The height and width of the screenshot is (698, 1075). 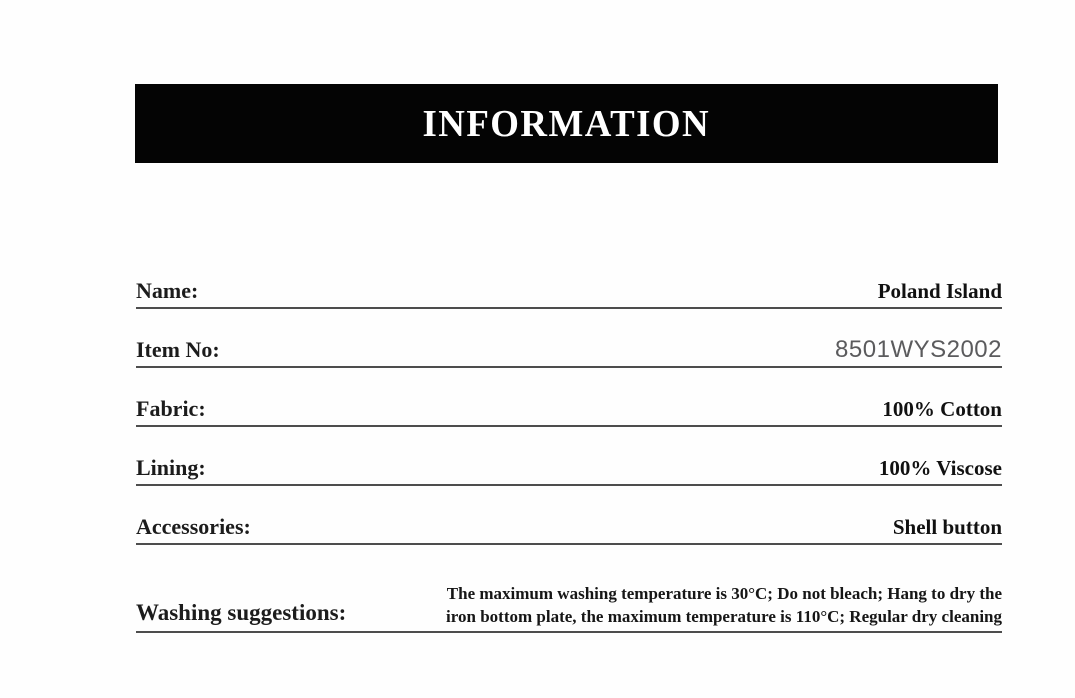 What do you see at coordinates (178, 349) in the screenshot?
I see `item-no-label: Item No:` at bounding box center [178, 349].